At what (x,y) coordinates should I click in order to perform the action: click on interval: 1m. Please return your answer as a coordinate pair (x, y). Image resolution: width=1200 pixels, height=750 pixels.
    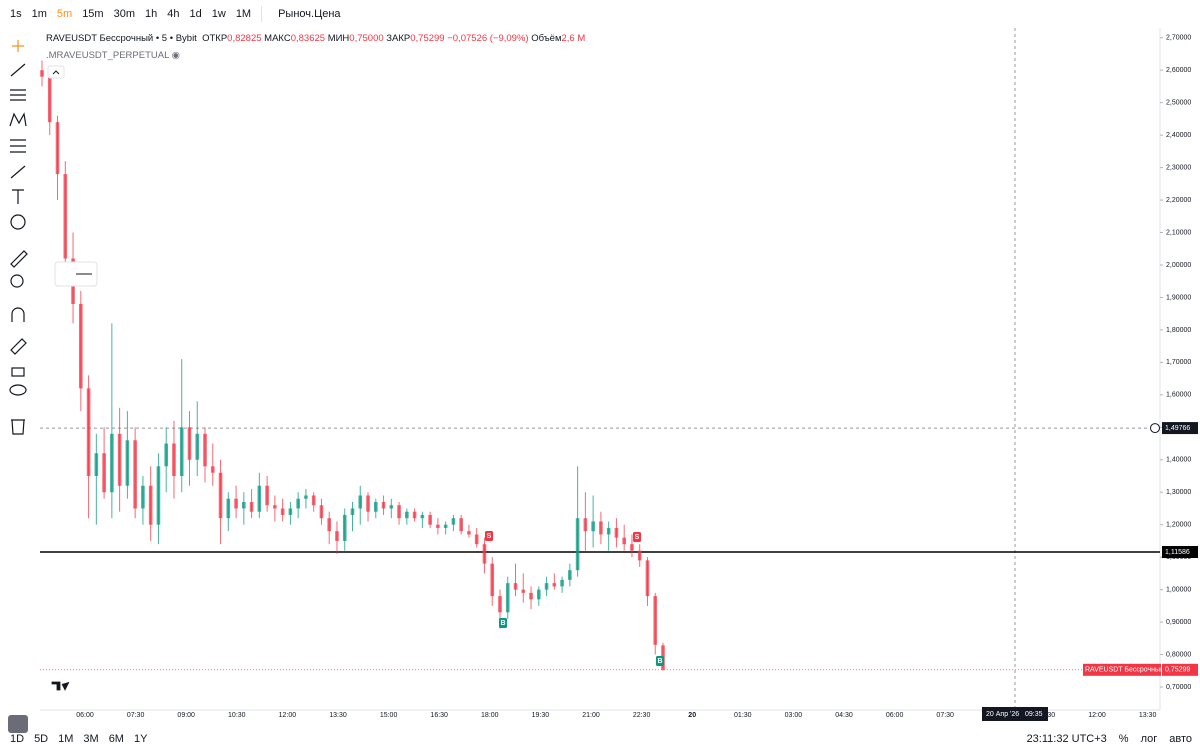
    Looking at the image, I should click on (39, 14).